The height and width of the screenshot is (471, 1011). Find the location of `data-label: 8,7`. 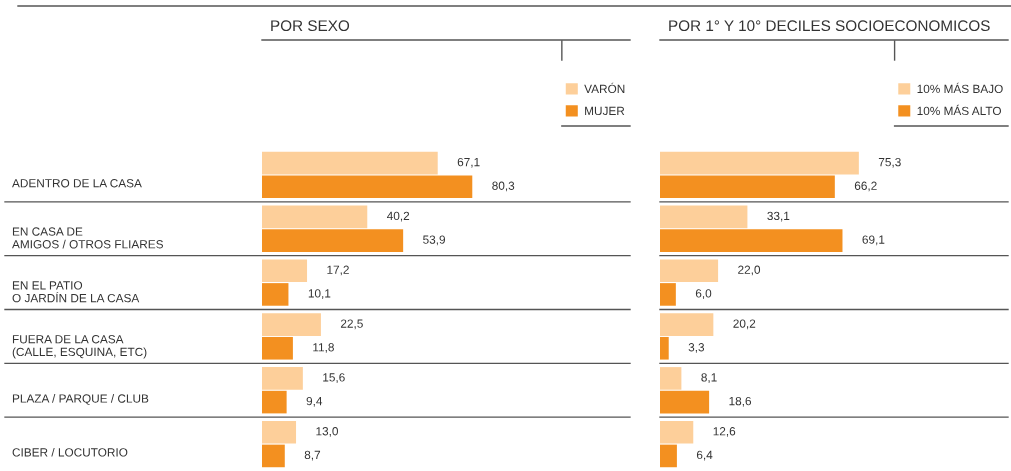

data-label: 8,7 is located at coordinates (312, 455).